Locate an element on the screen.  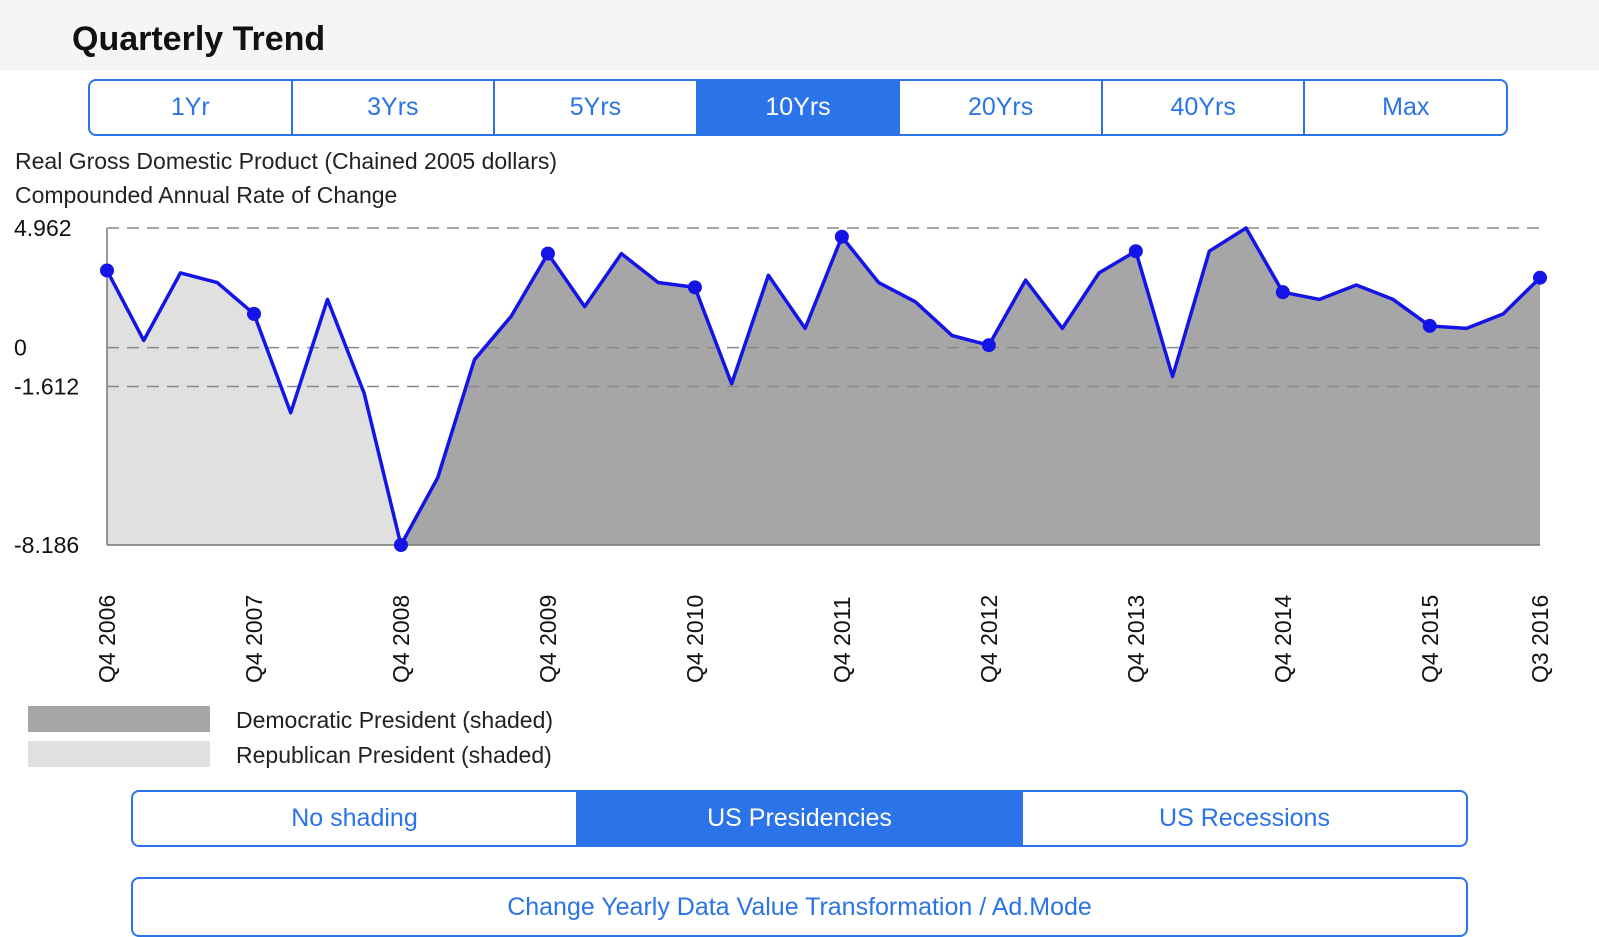
x-tick-label: Q4 2008 is located at coordinates (401, 639).